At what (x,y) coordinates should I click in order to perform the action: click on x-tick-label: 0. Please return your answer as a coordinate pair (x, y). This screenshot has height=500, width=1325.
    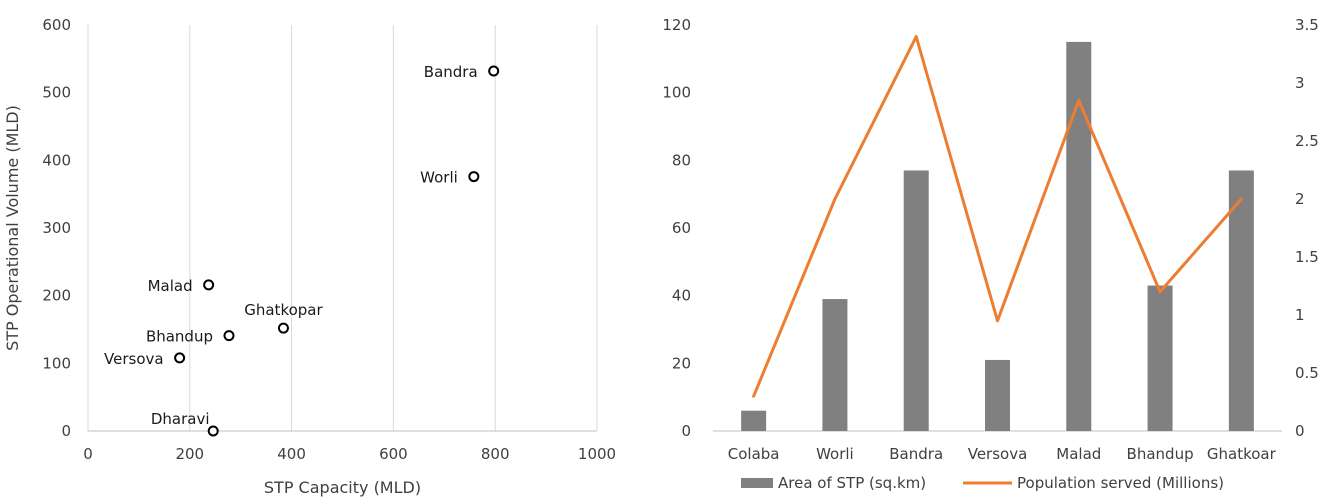
    Looking at the image, I should click on (88, 454).